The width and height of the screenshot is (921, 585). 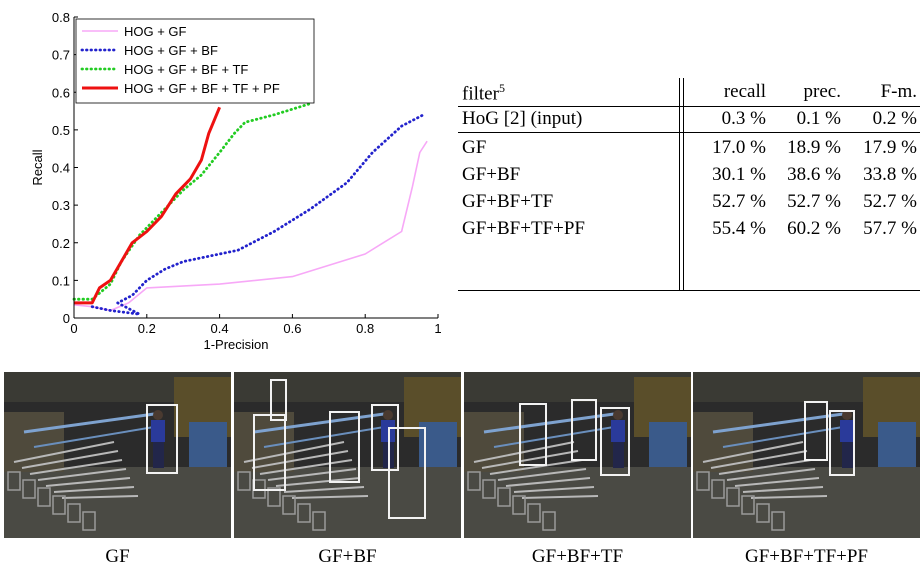 I want to click on cell-filter: GF, so click(x=474, y=147).